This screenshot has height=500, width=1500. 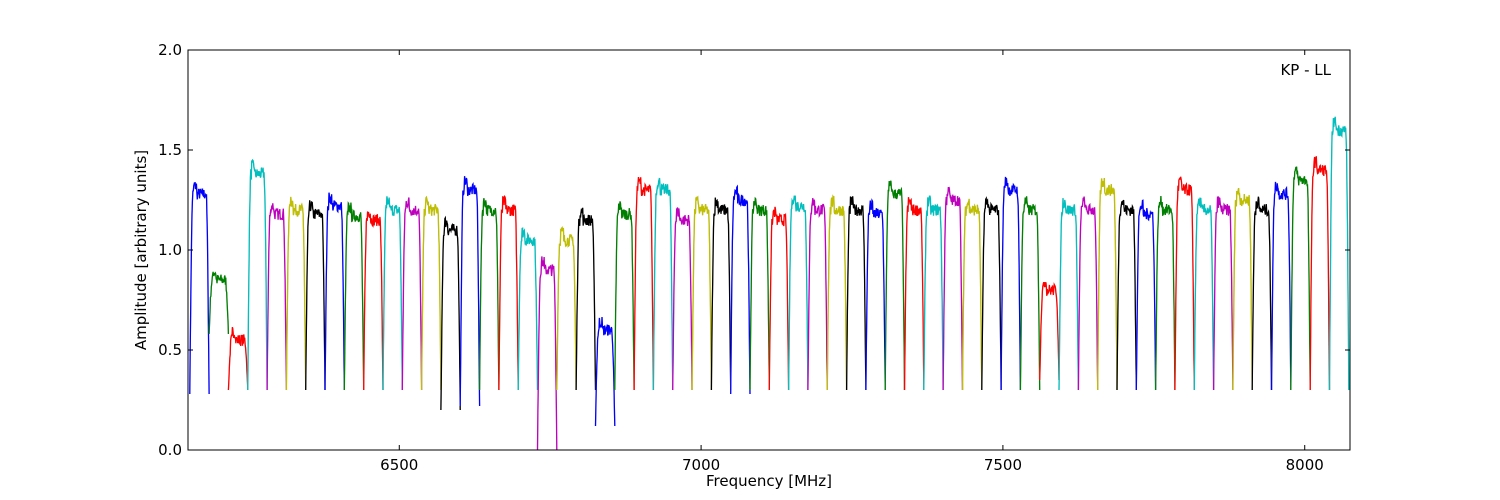 What do you see at coordinates (170, 350) in the screenshot?
I see `y-tick-label: 0.5` at bounding box center [170, 350].